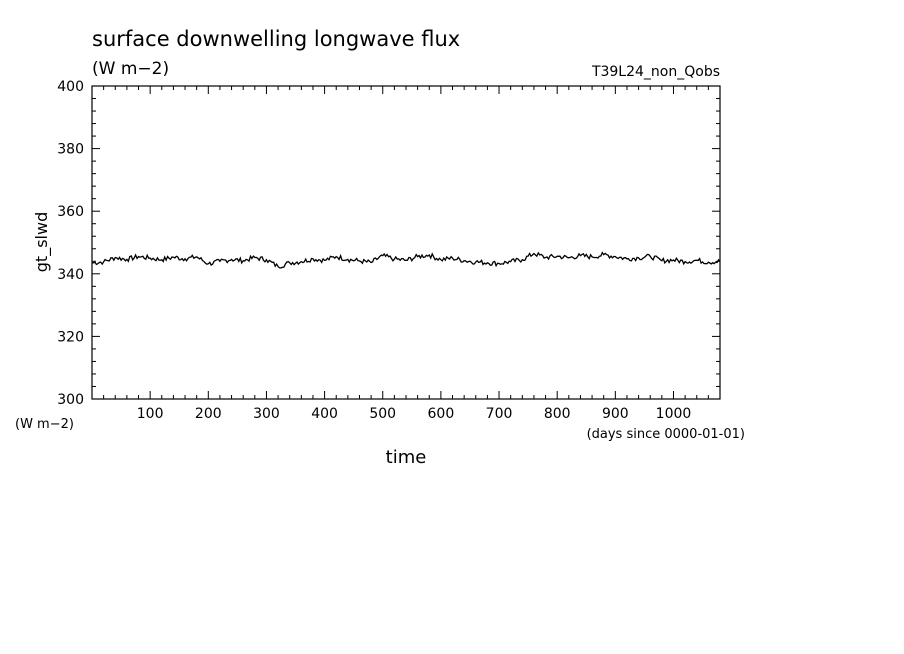  Describe the element at coordinates (266, 414) in the screenshot. I see `x-tick-label: 300` at that location.